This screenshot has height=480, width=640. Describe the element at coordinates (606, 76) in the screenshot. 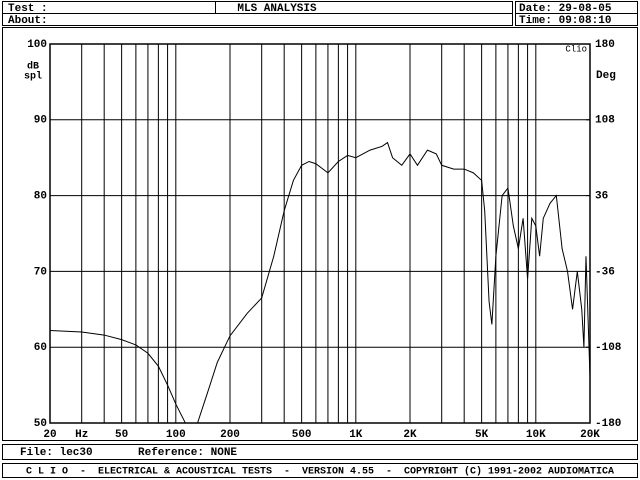

I see `y2-axis-label: Deg` at that location.